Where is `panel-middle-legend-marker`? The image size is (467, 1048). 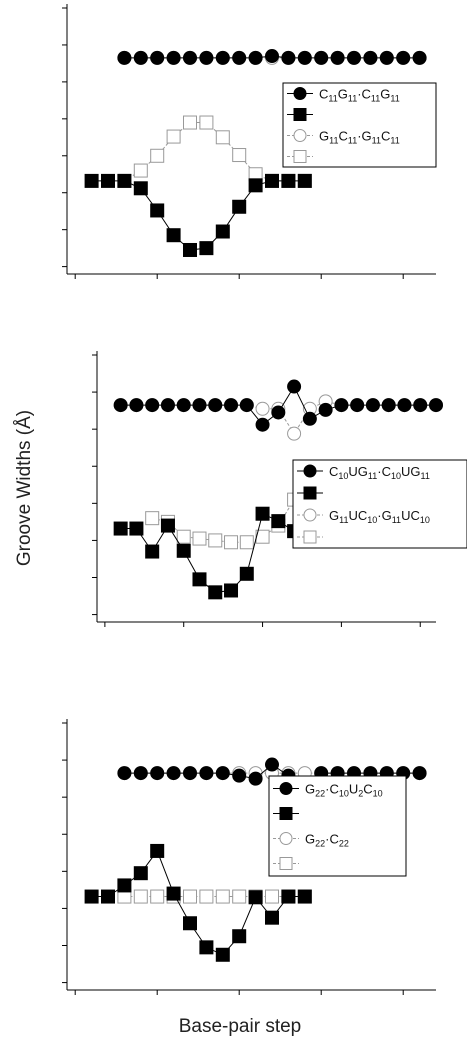
panel-middle-legend-marker is located at coordinates (310, 493).